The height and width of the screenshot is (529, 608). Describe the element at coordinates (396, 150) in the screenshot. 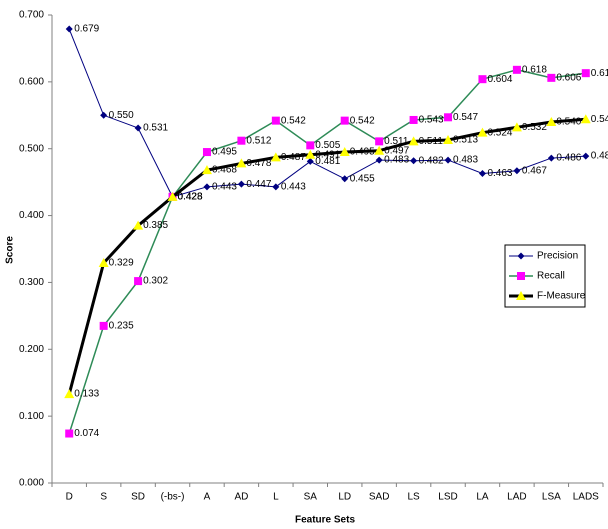

I see `data-label: 0.497` at that location.